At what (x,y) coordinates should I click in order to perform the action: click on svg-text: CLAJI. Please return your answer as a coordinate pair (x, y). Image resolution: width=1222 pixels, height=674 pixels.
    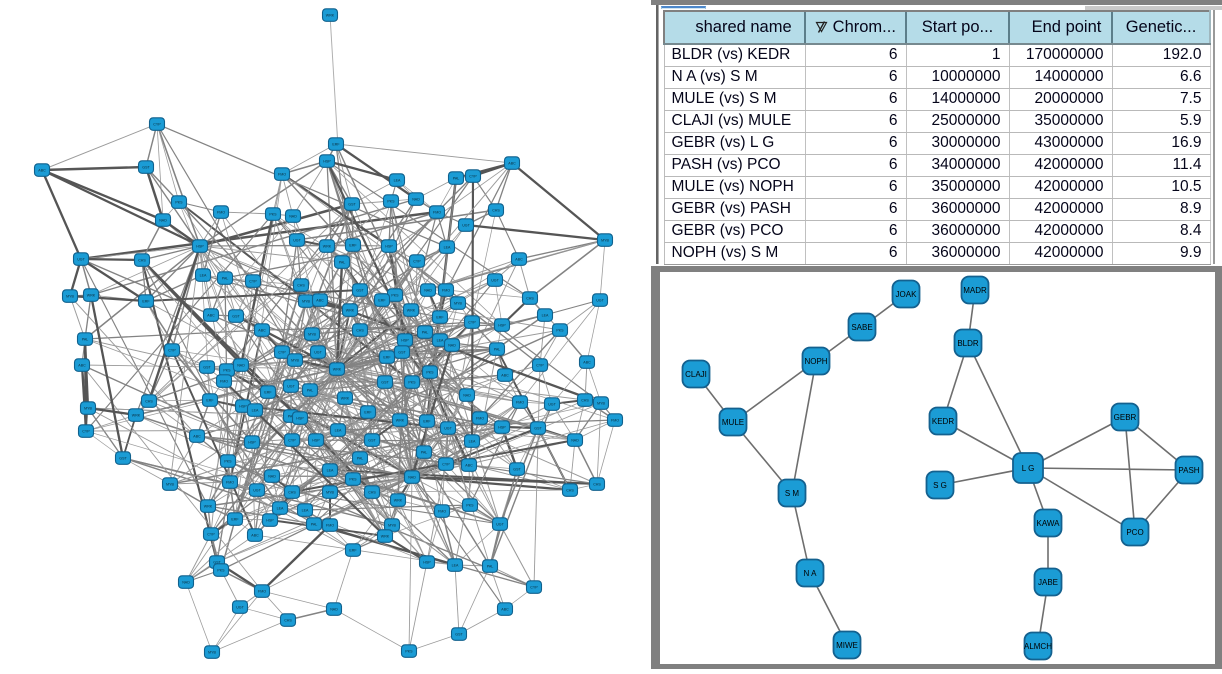
    Looking at the image, I should click on (696, 374).